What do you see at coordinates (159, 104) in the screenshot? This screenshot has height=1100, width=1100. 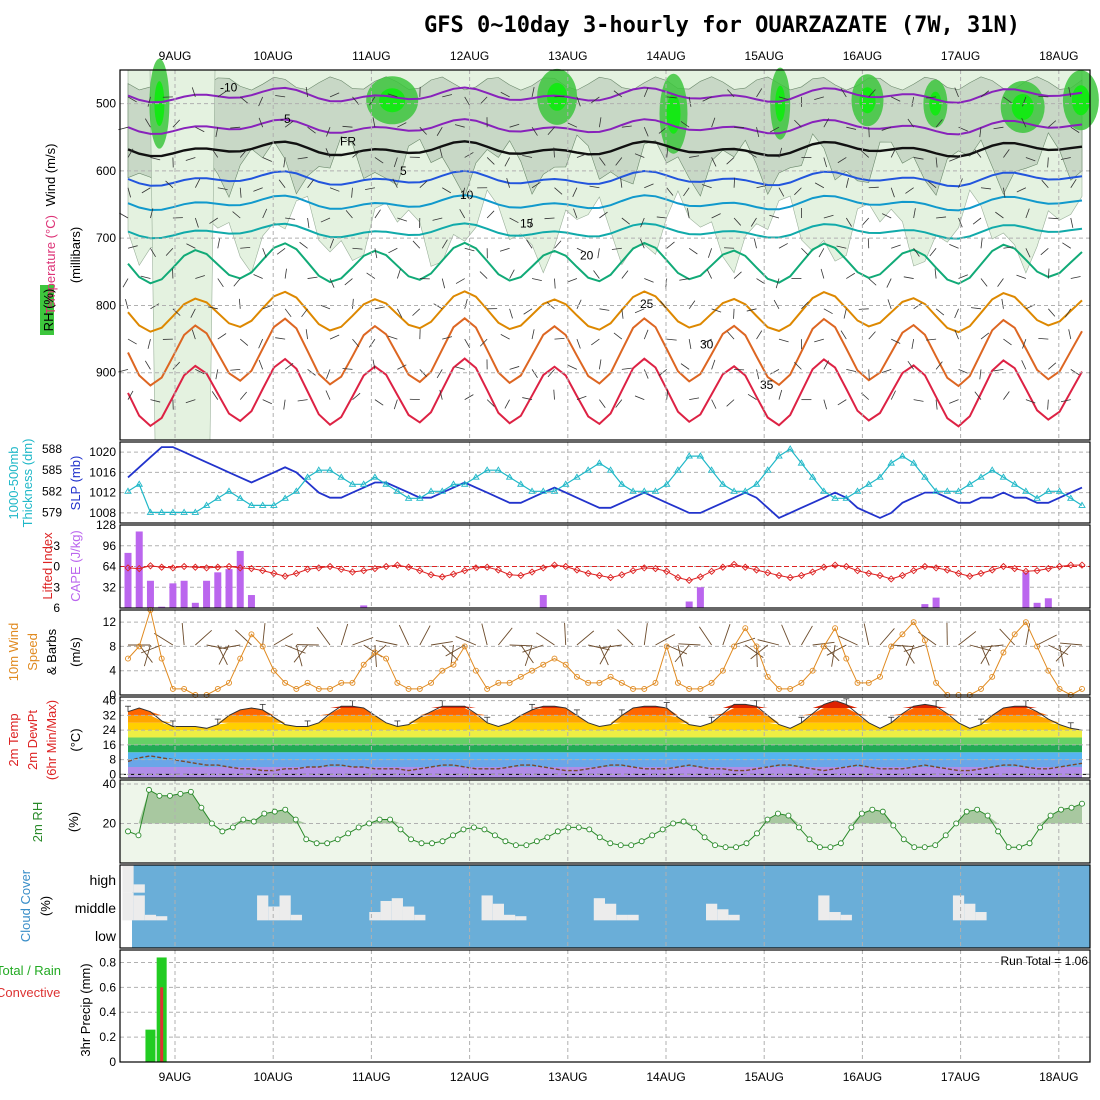 I see `rh-shading-bright` at bounding box center [159, 104].